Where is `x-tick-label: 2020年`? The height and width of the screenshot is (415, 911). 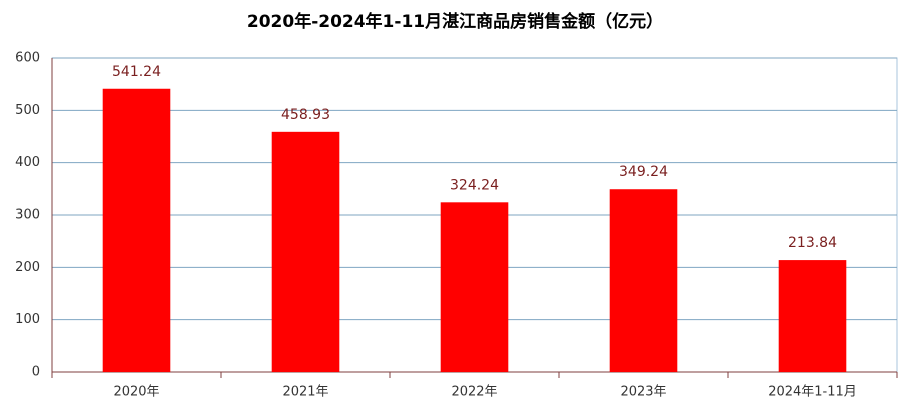 x-tick-label: 2020年 is located at coordinates (136, 392).